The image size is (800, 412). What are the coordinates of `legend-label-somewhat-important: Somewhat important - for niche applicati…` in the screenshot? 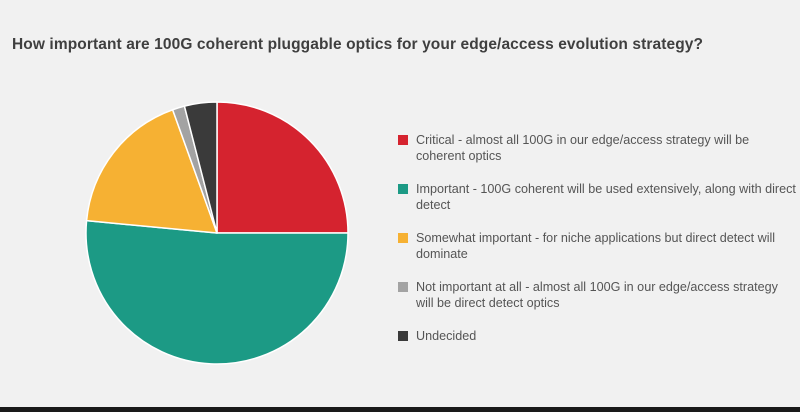 It's located at (596, 246).